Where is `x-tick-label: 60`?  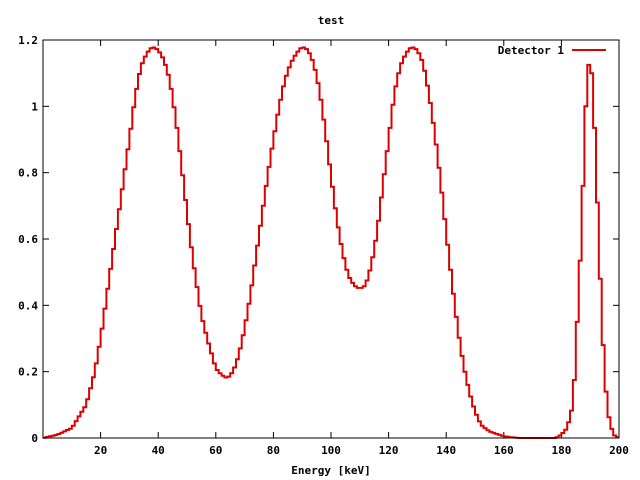 x-tick-label: 60 is located at coordinates (215, 450).